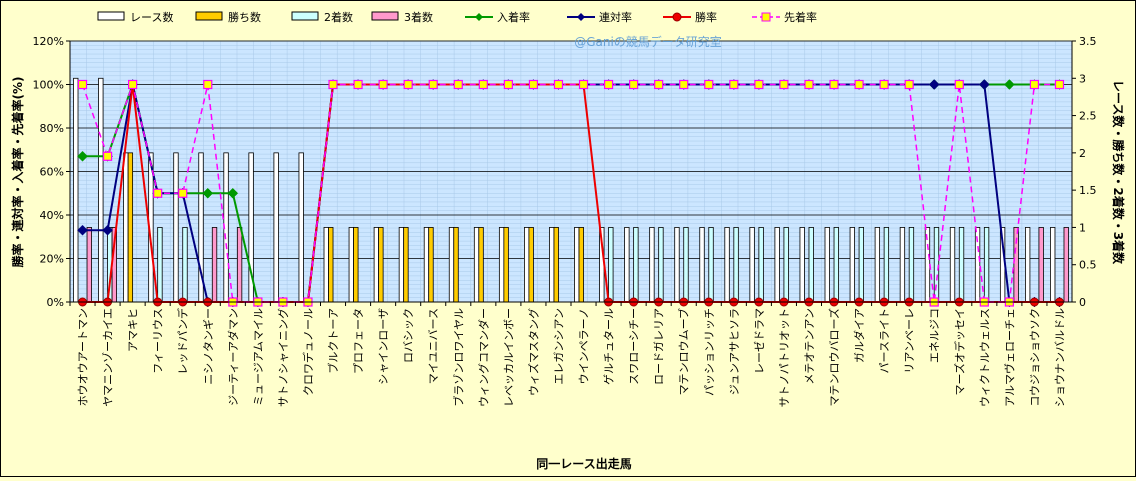 The width and height of the screenshot is (1136, 481). I want to click on x-tick-label: ショウナンバルドル, so click(1059, 357).